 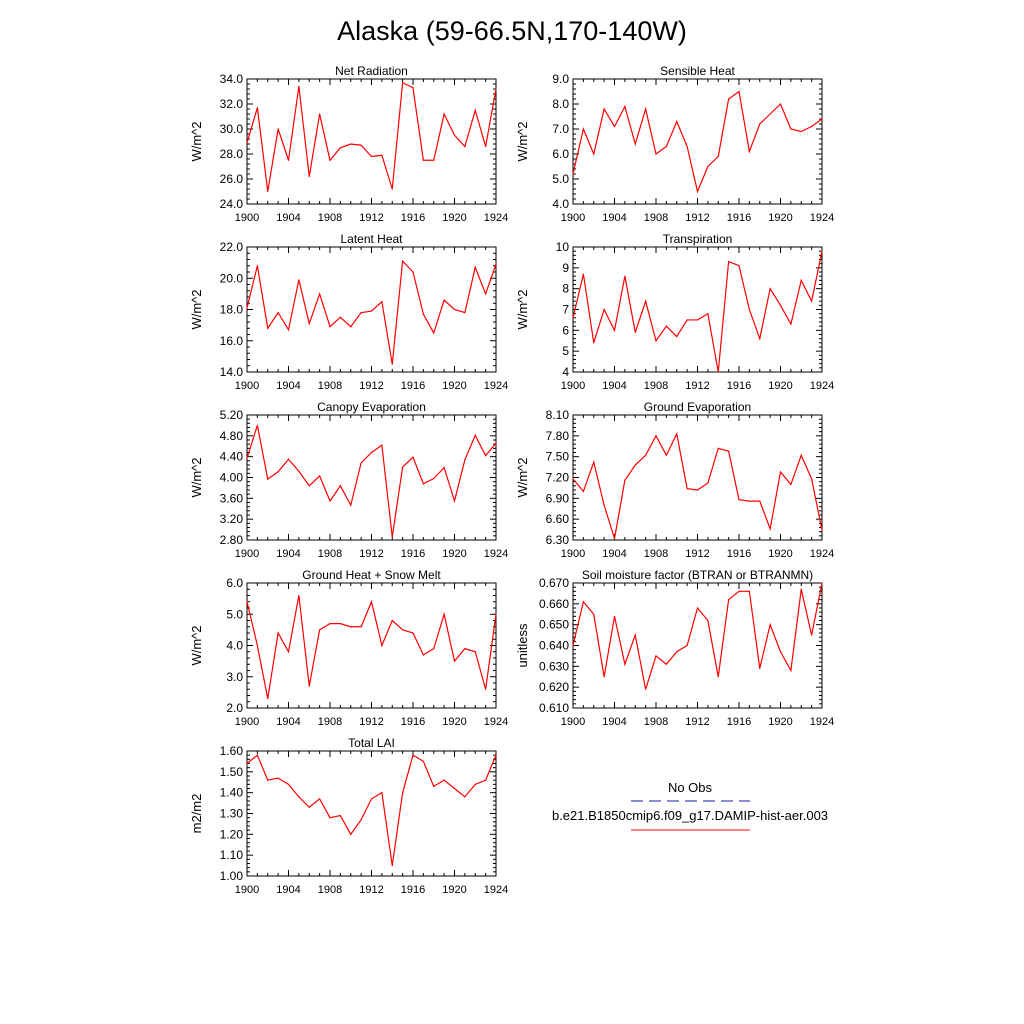 What do you see at coordinates (232, 834) in the screenshot?
I see `y-tick-label: 1.20` at bounding box center [232, 834].